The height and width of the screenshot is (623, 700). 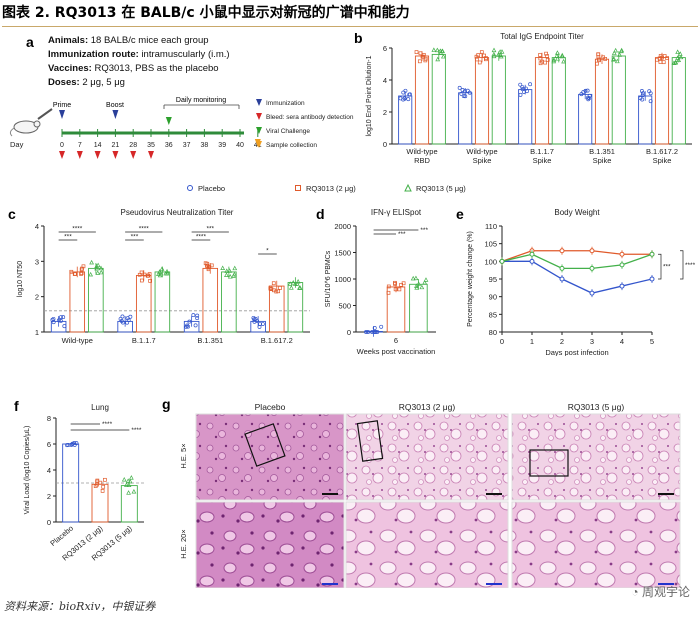 I want to click on day-tick-label: 37, so click(x=187, y=145).